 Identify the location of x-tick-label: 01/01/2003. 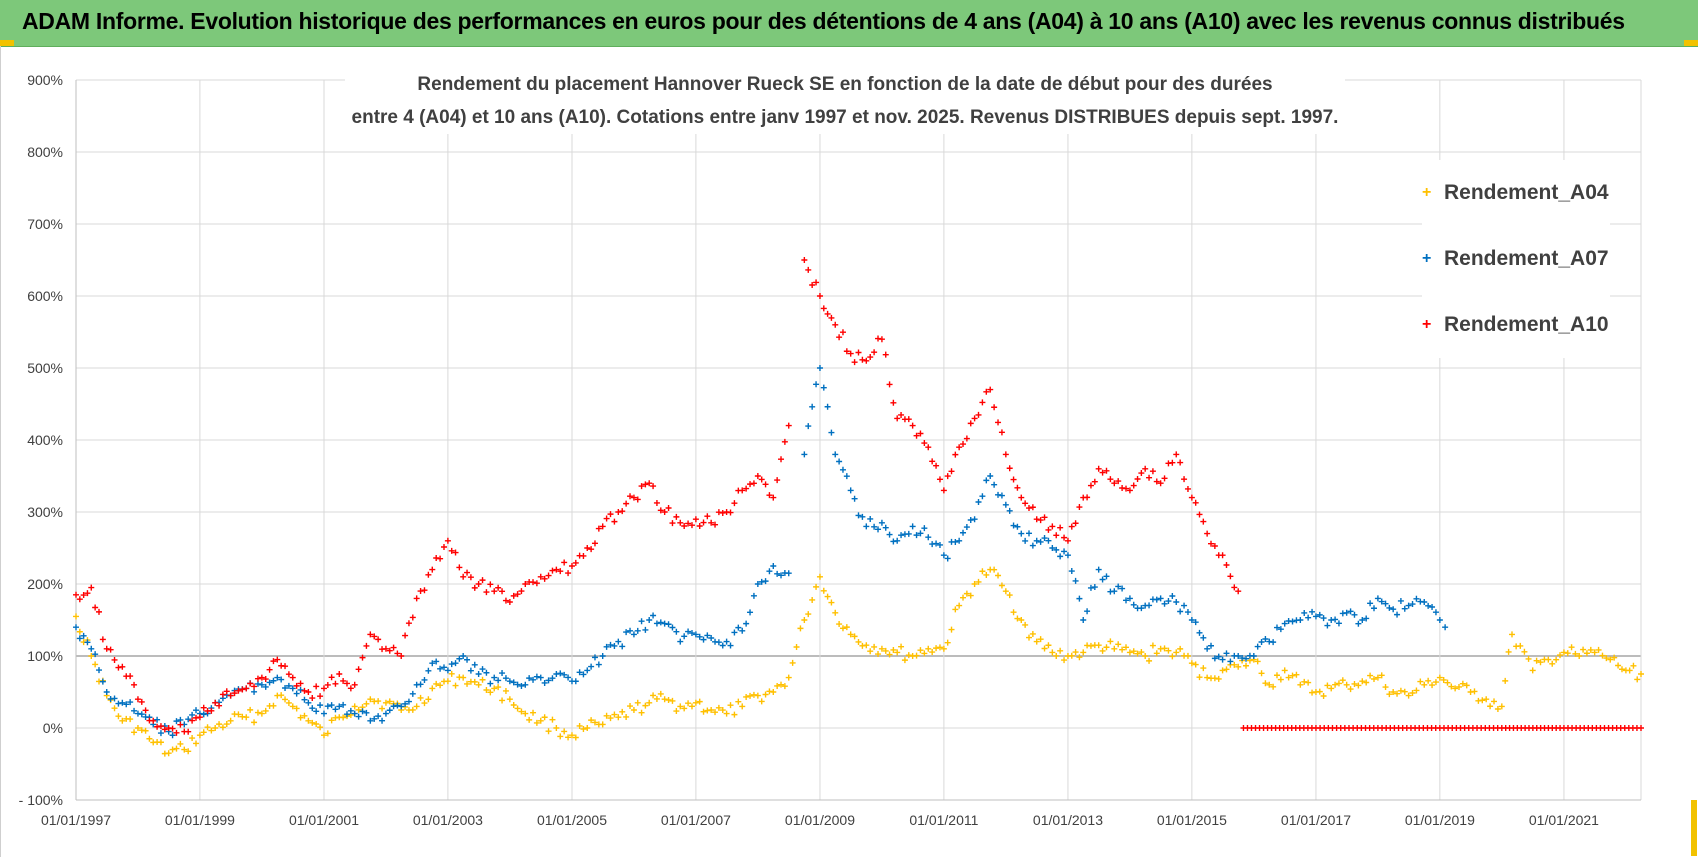
(448, 820).